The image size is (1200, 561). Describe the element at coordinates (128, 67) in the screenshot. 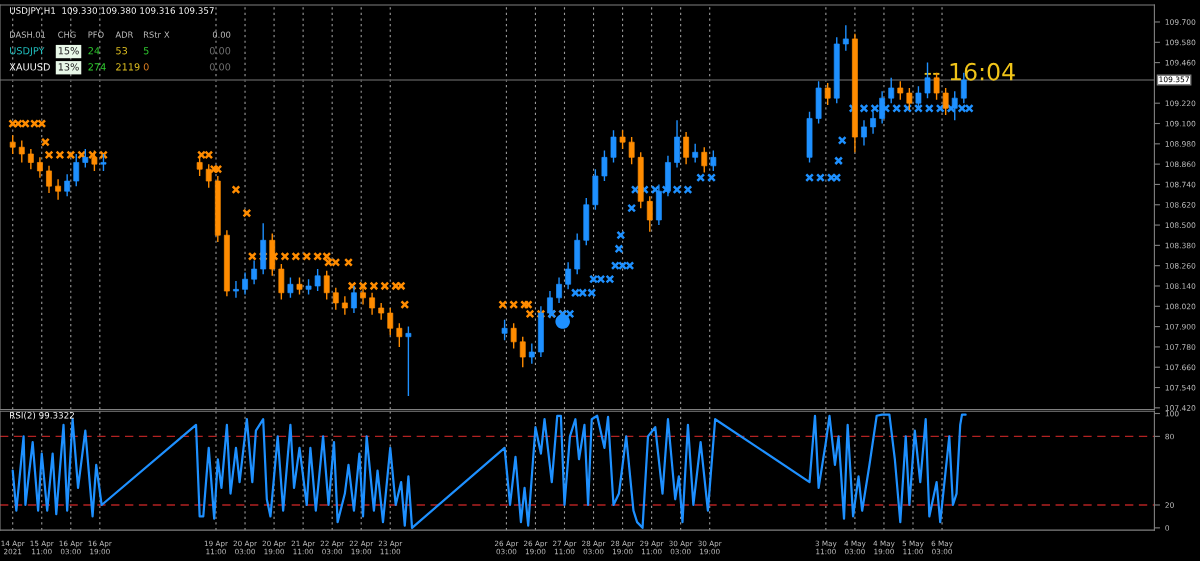

I see `annotation: 2119` at that location.